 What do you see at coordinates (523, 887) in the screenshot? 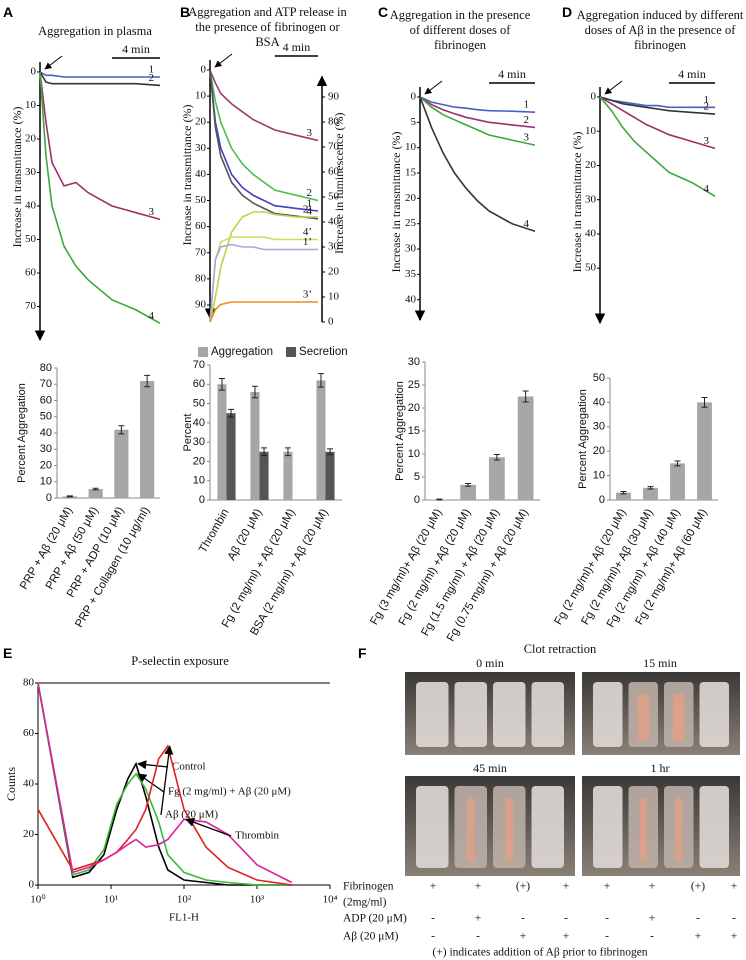
I see `cell: (+)` at bounding box center [523, 887].